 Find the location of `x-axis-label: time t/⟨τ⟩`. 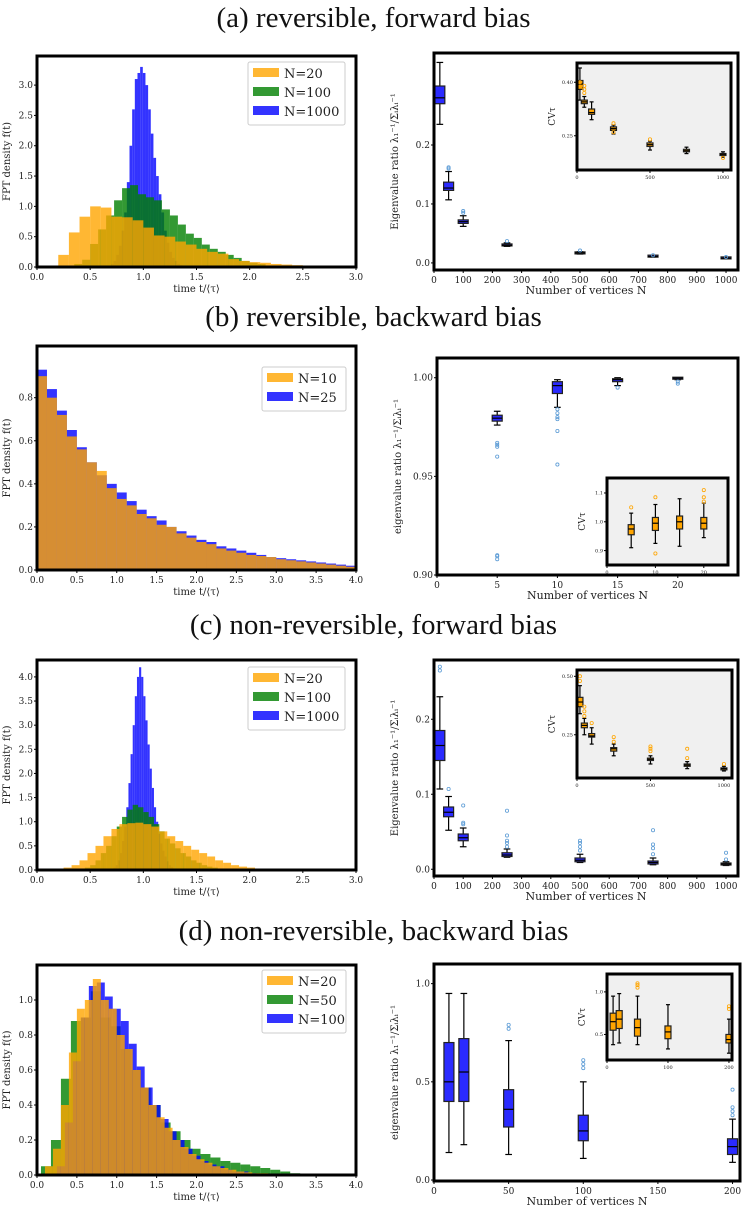

x-axis-label: time t/⟨τ⟩ is located at coordinates (196, 892).